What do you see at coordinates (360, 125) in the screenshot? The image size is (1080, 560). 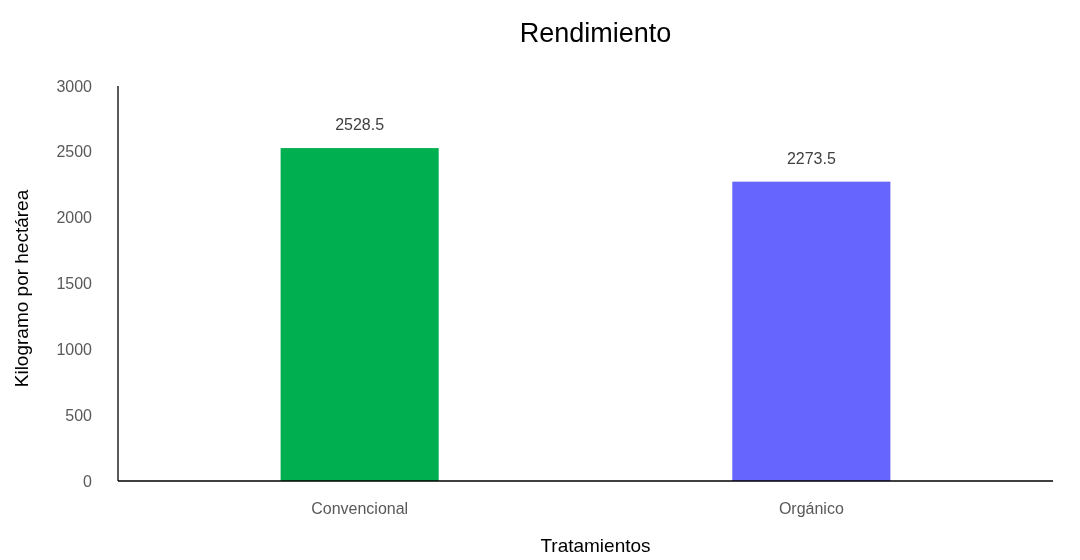 I see `data-label: 2528.5` at bounding box center [360, 125].